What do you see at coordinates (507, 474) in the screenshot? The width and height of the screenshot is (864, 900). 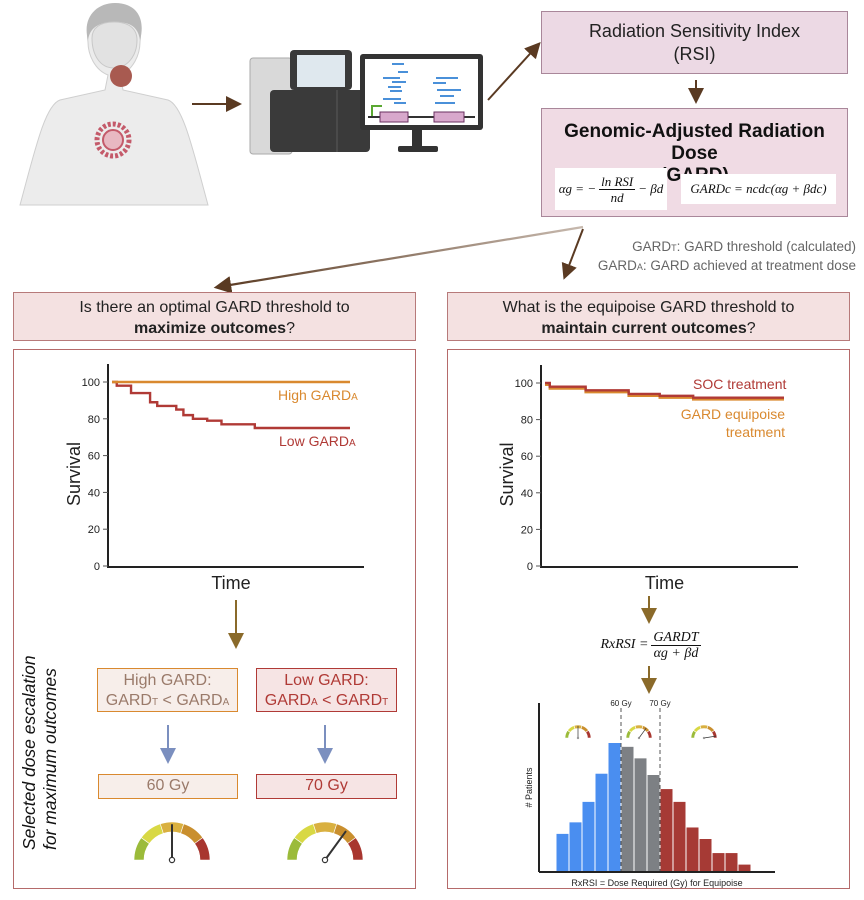 I see `right-chart-y-axis-label: Survival` at bounding box center [507, 474].